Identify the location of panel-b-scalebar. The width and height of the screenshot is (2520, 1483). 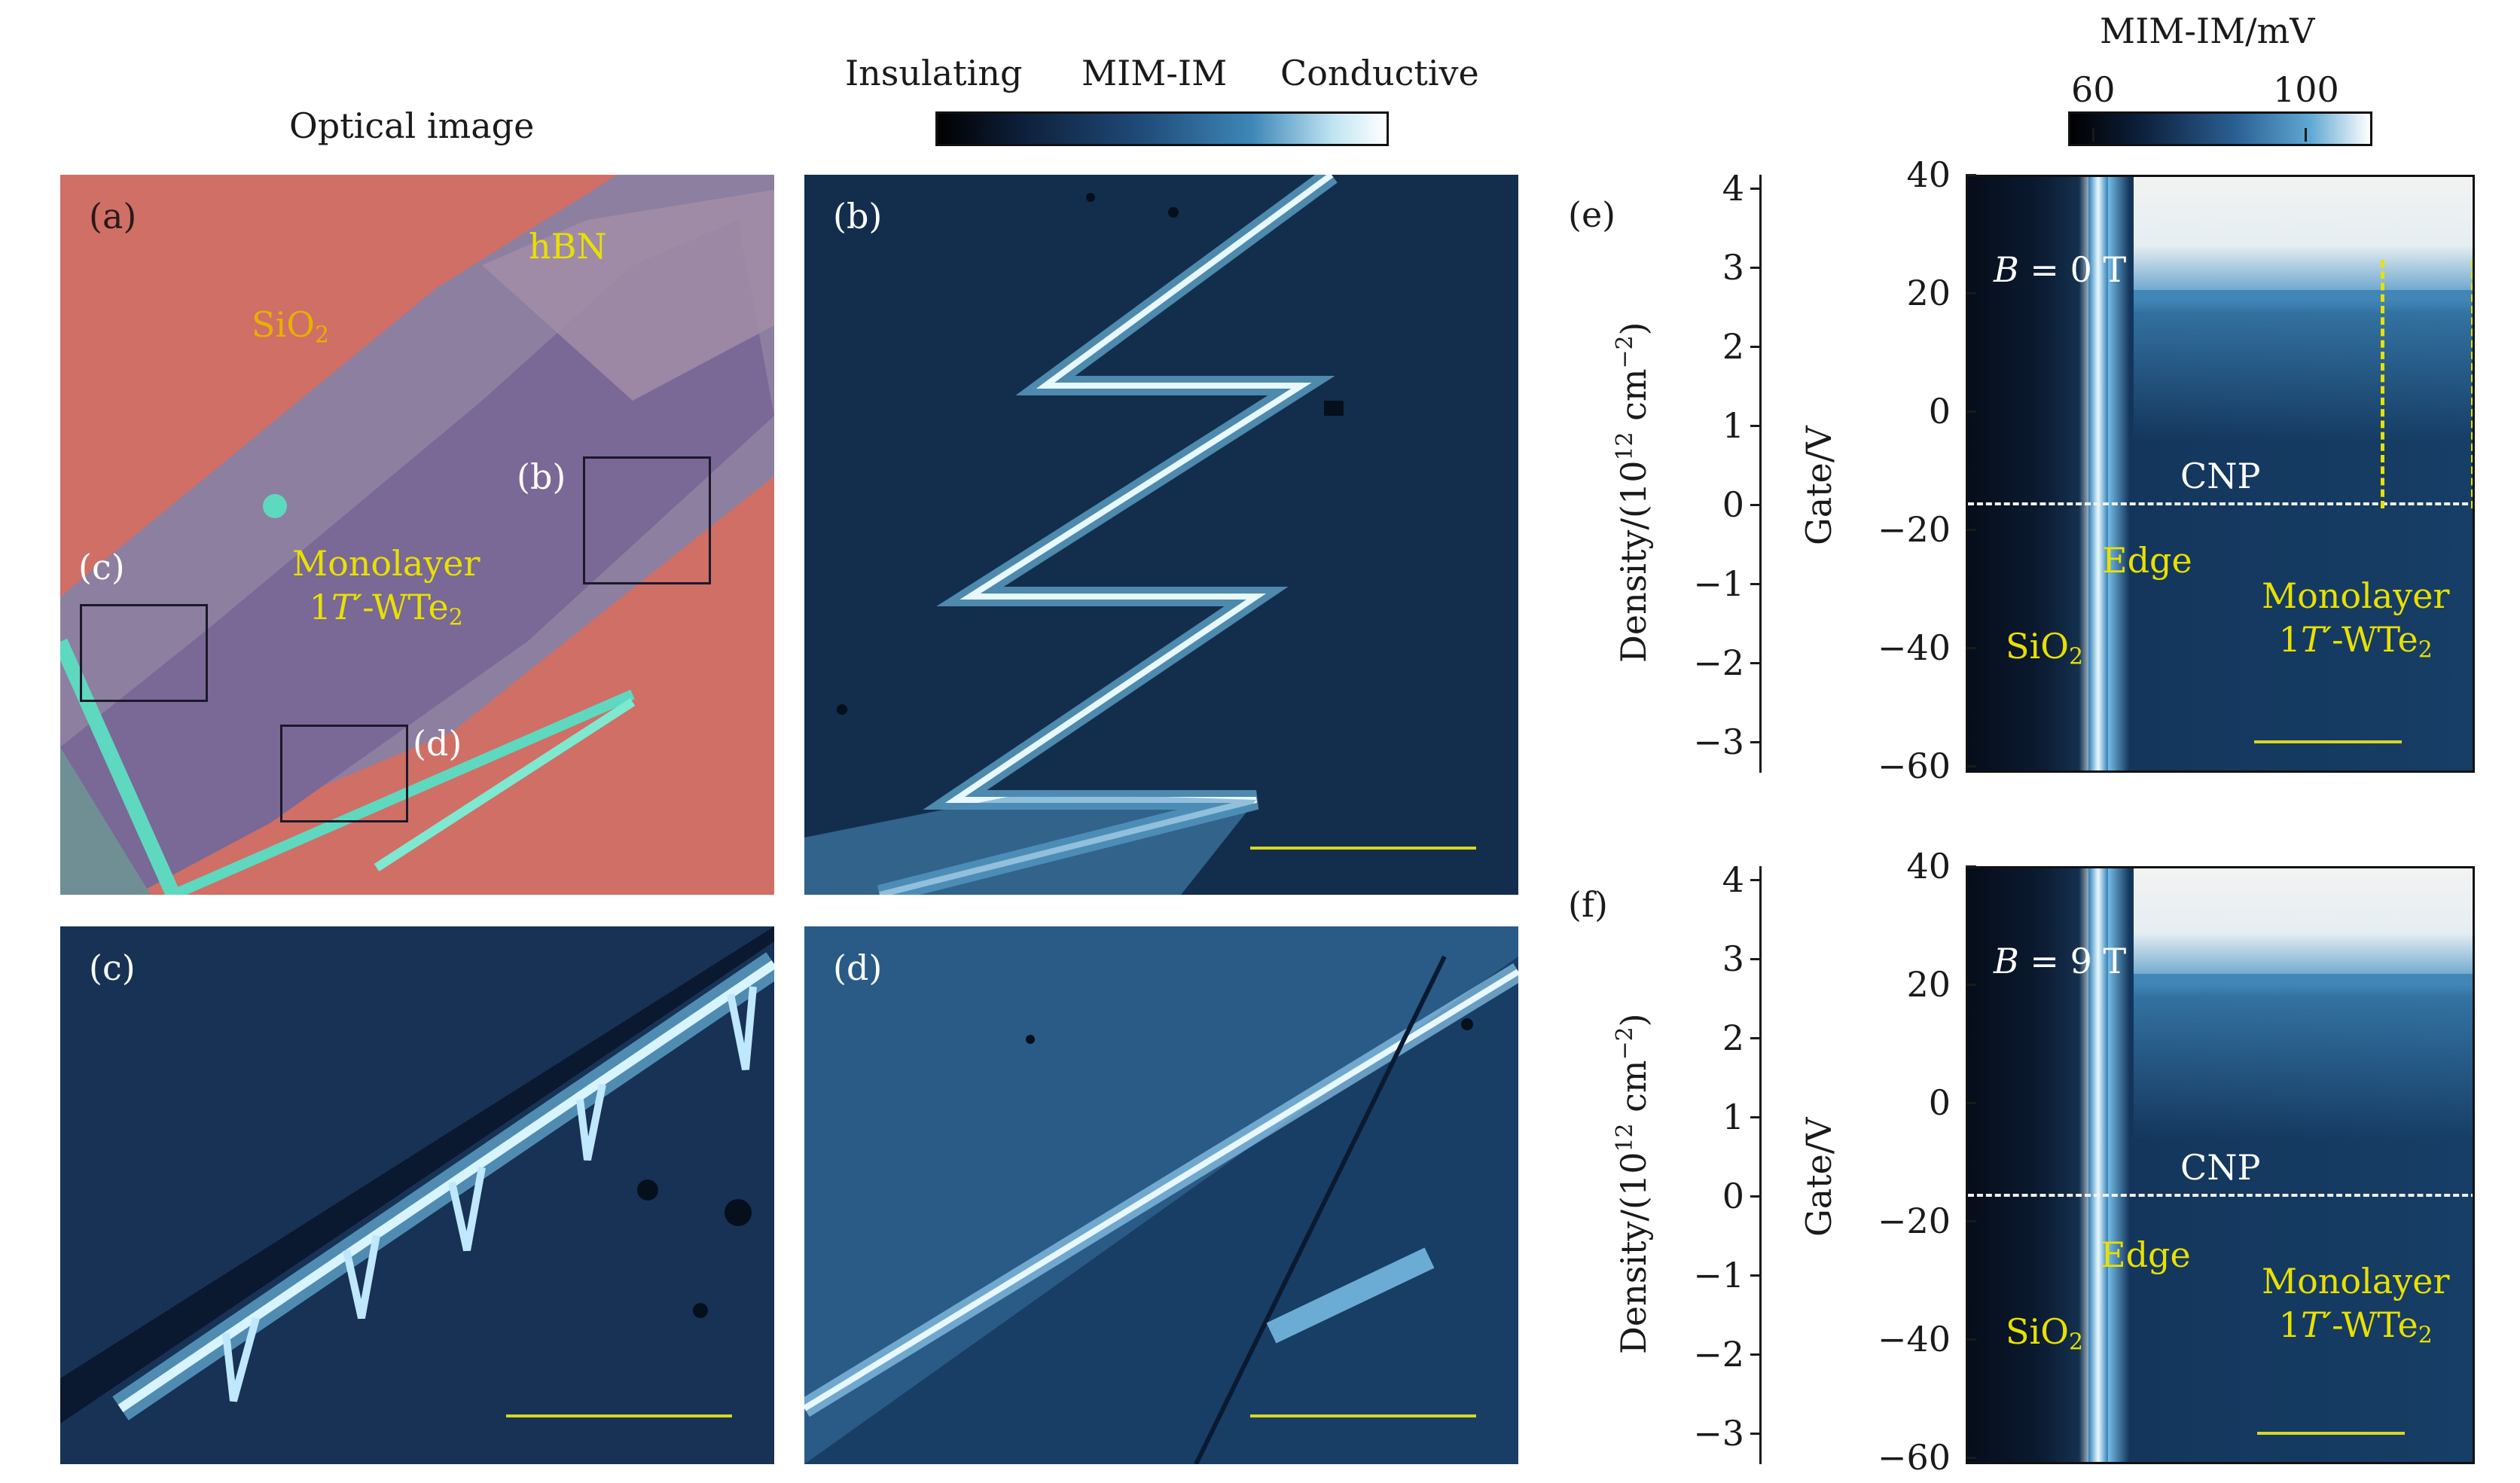
(1363, 848).